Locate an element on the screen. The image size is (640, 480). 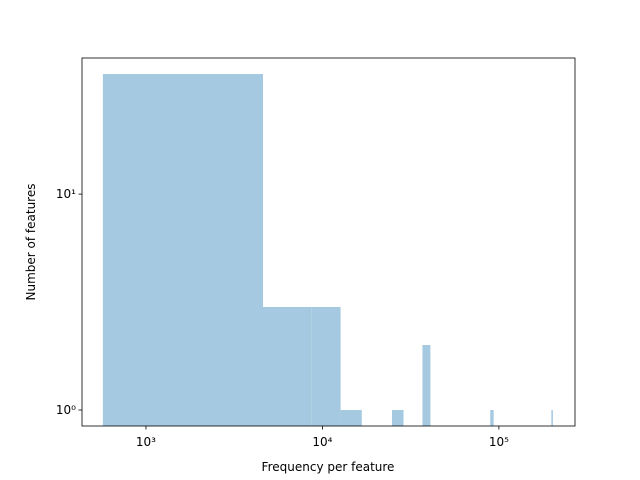
x-tick-label: 10⁴ is located at coordinates (322, 442).